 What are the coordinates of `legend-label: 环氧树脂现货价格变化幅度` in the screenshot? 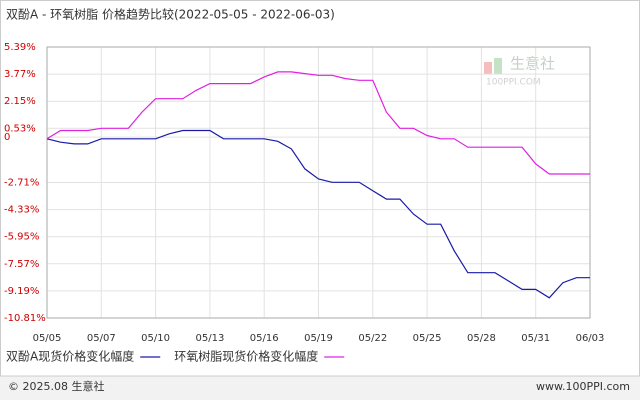 It's located at (246, 356).